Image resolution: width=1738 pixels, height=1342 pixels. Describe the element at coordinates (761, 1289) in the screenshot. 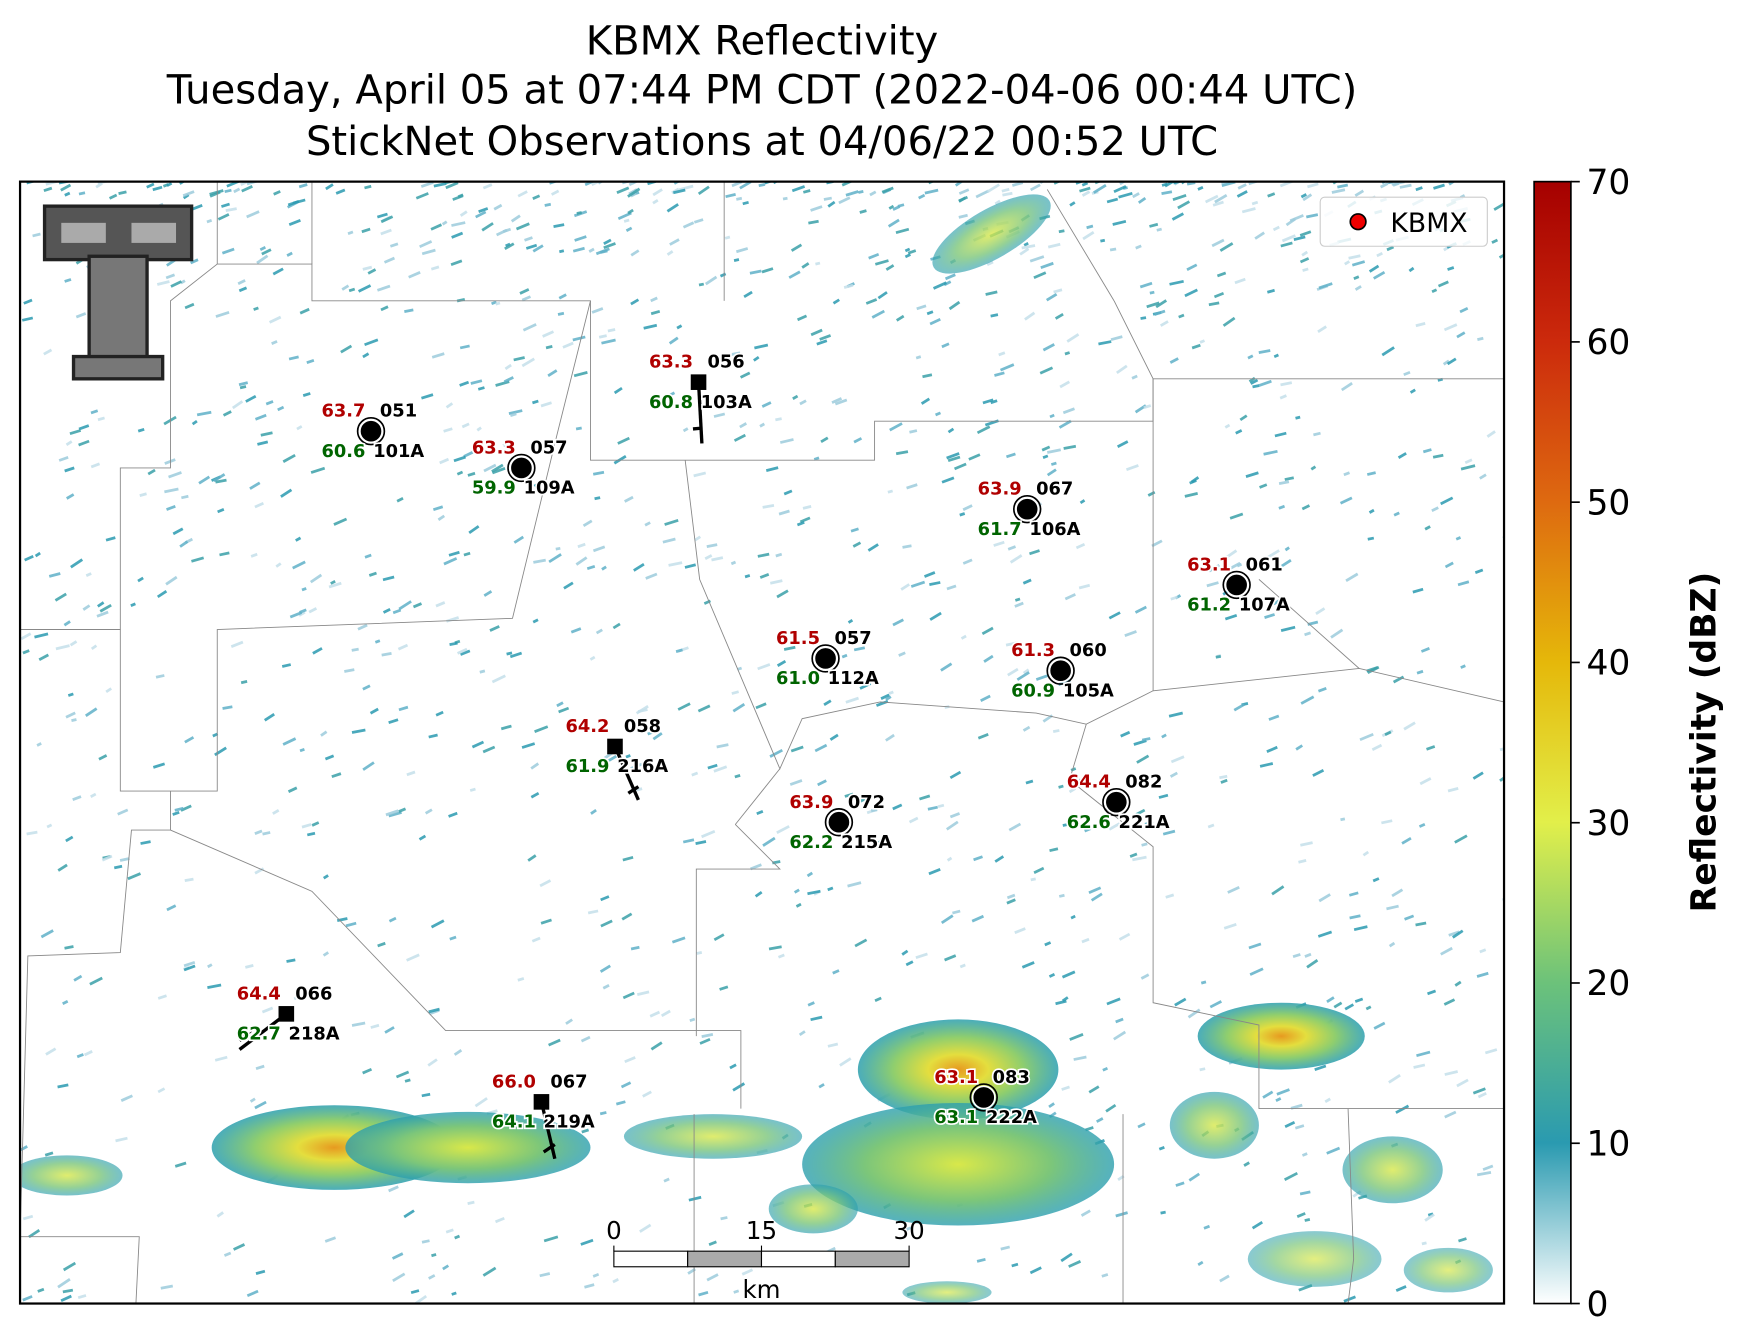

I see `scale-unit: km` at that location.